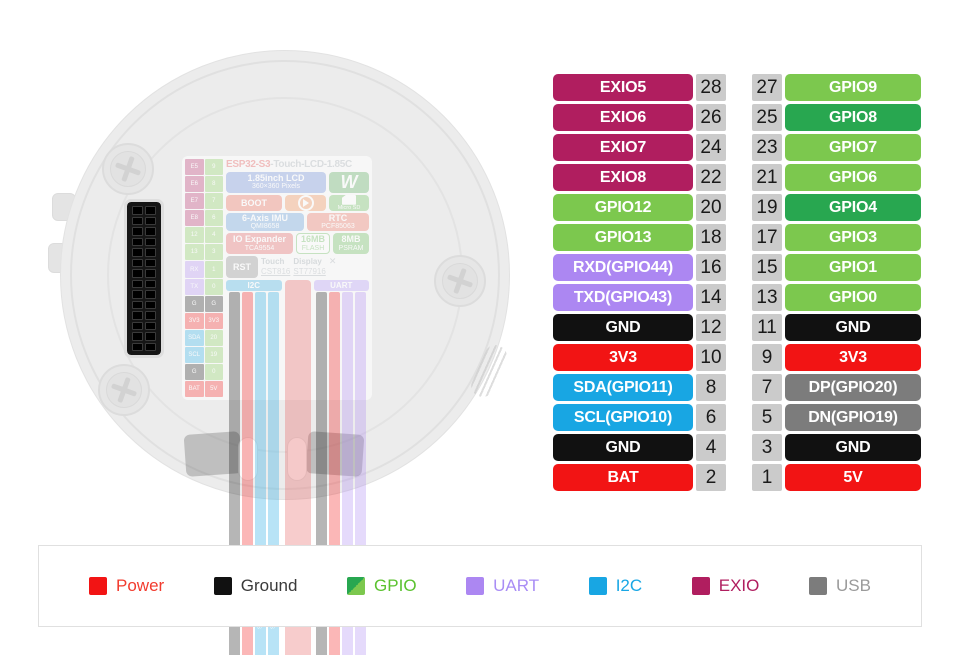 The height and width of the screenshot is (655, 960). I want to click on pin-label-right: DN(GPIO19), so click(853, 417).